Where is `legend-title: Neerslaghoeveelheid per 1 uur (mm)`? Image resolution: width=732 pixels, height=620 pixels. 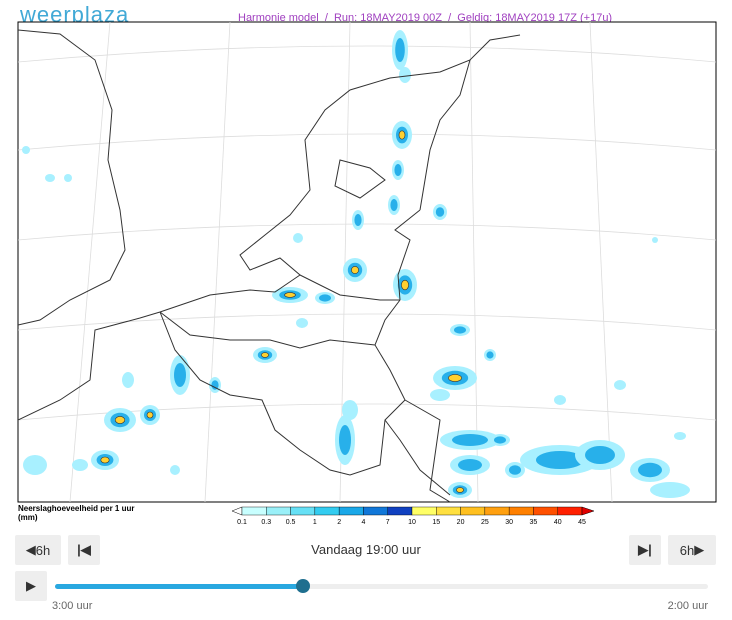
legend-title: Neerslaghoeveelheid per 1 uur (mm) is located at coordinates (76, 513).